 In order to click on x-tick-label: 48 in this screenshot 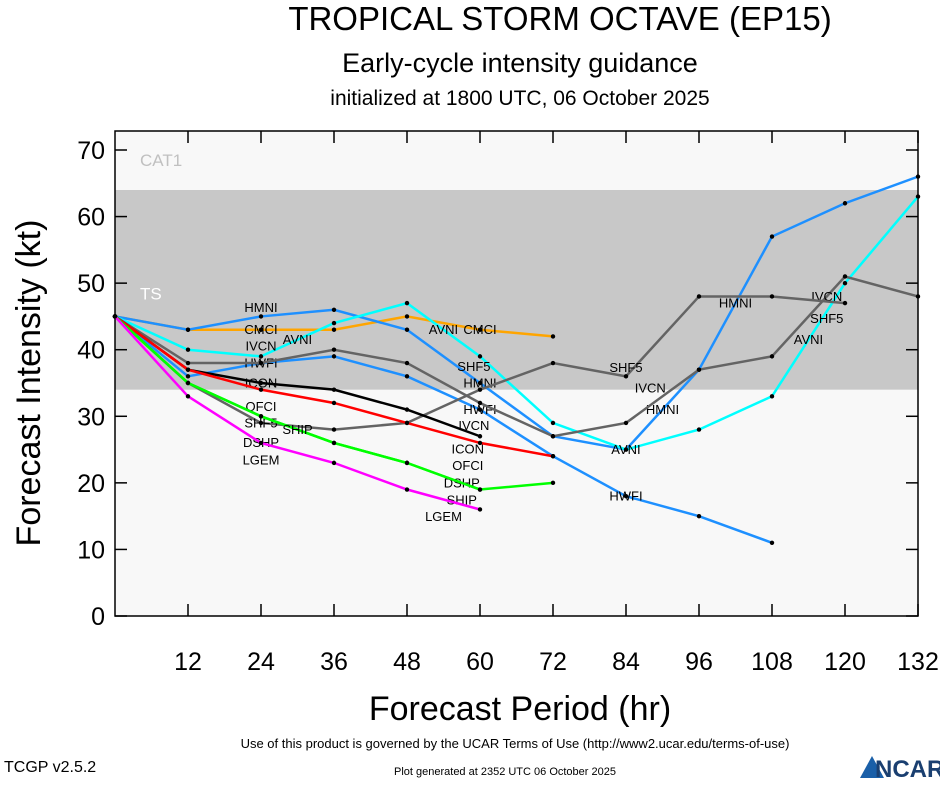, I will do `click(407, 662)`.